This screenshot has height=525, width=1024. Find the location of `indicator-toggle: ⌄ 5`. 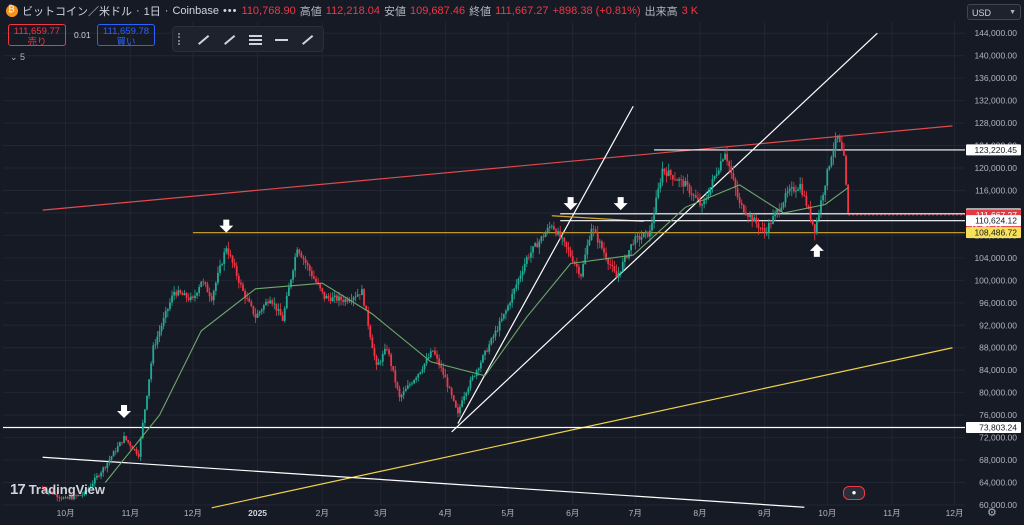

indicator-toggle: ⌄ 5 is located at coordinates (18, 57).